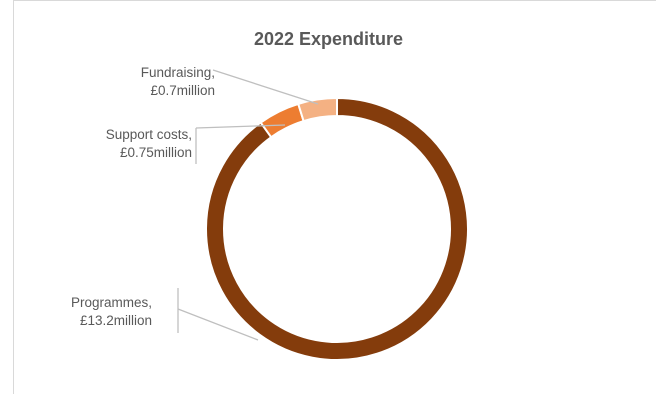 Image resolution: width=657 pixels, height=395 pixels. I want to click on data-label-fundraising: Fundraising, £0.7million, so click(155, 82).